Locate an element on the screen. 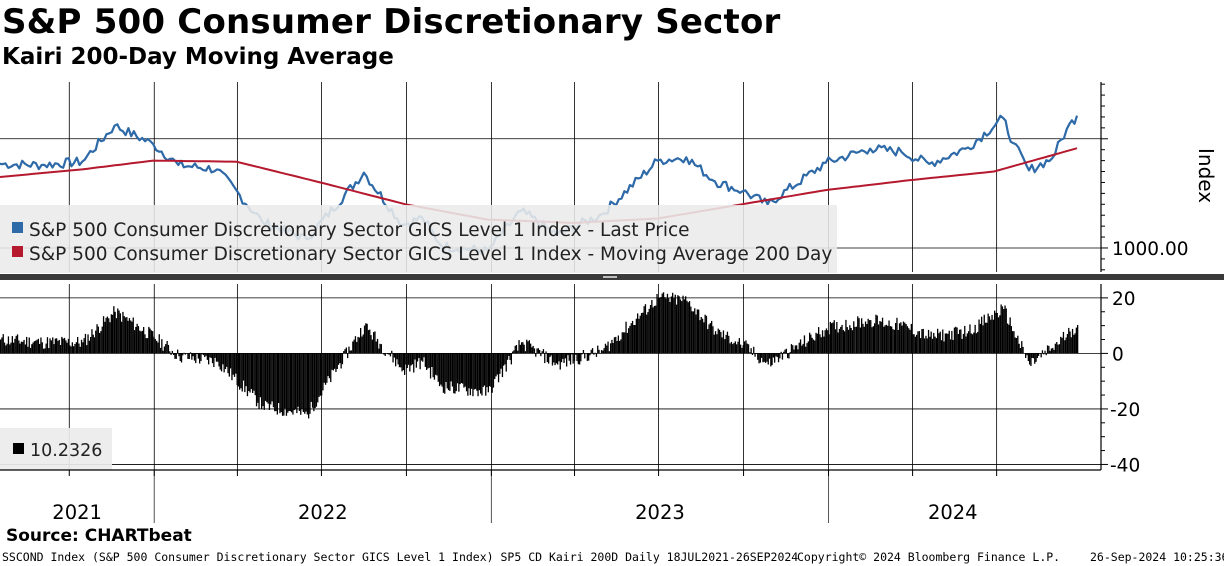  lower-axis-label: 0 is located at coordinates (1118, 354).